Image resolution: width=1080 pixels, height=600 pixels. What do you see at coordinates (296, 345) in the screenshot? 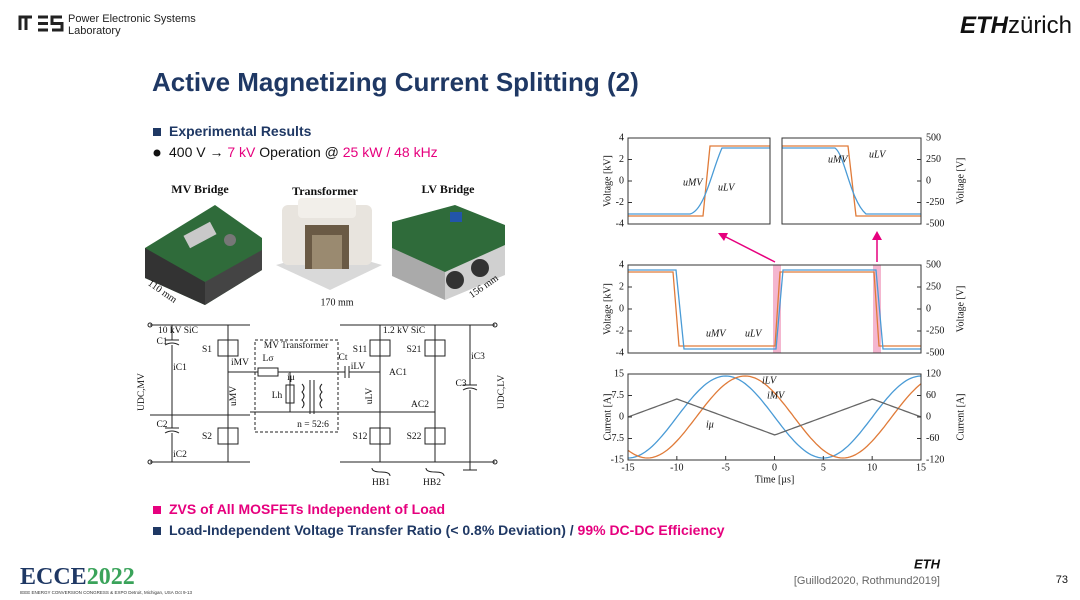
I see `circuit-label: MV Transformer` at bounding box center [296, 345].